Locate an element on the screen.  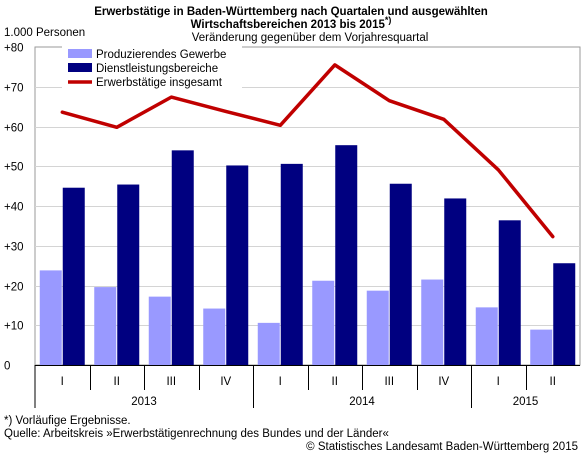
y-tick-label: 0 is located at coordinates (7, 367).